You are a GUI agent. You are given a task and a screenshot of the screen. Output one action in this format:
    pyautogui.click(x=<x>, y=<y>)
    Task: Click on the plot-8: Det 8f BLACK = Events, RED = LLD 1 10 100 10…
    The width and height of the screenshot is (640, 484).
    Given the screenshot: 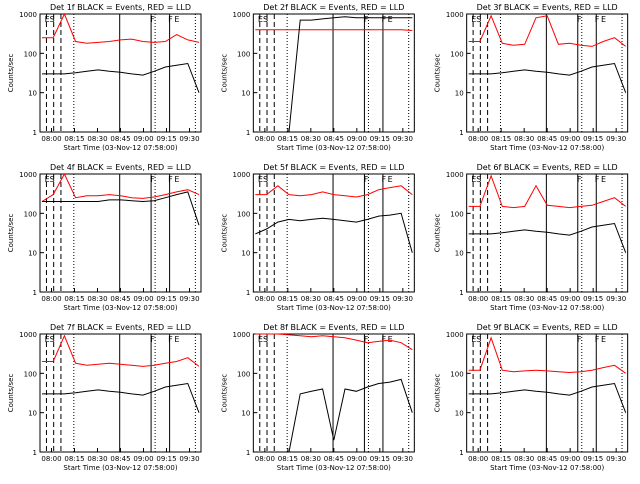 What is the action you would take?
    pyautogui.click(x=317, y=397)
    